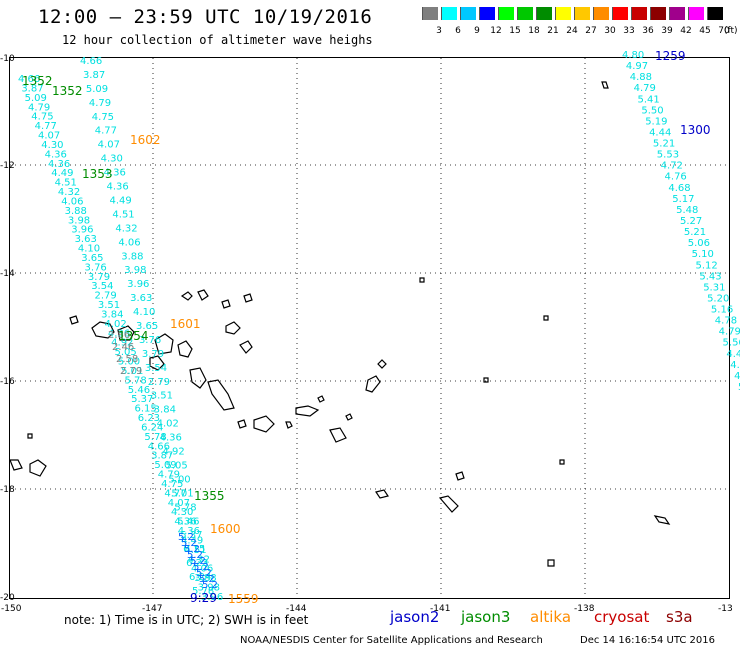  I want to click on swh-label: 3.84, so click(112, 314).